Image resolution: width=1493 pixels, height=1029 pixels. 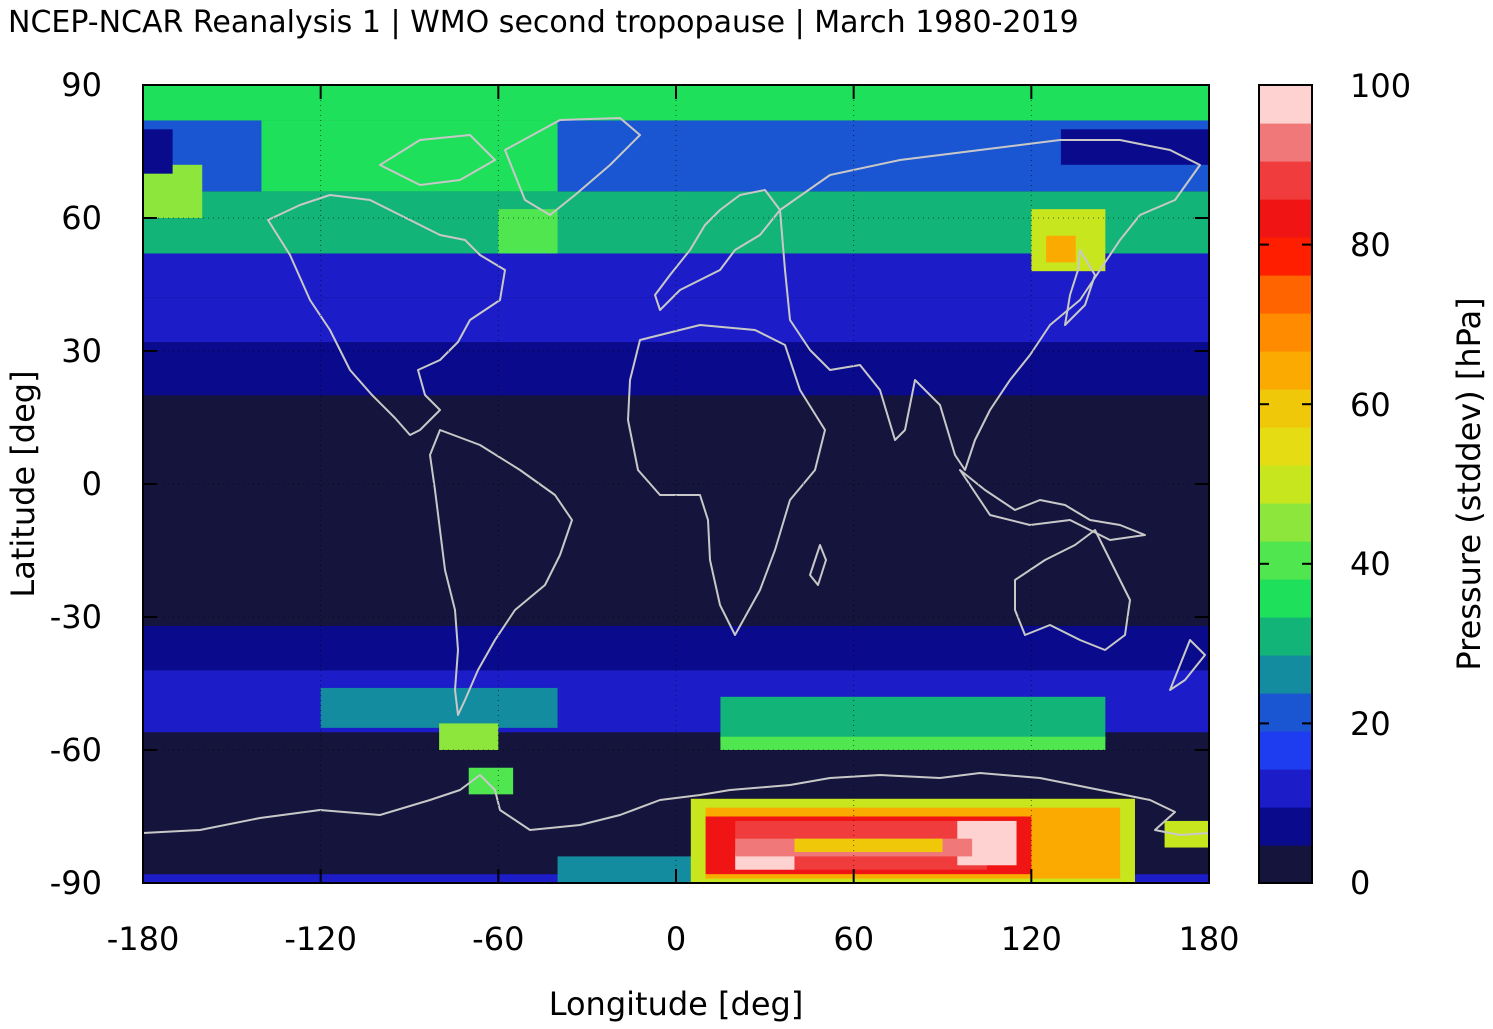 I want to click on y-tick-label: 30, so click(x=81, y=351).